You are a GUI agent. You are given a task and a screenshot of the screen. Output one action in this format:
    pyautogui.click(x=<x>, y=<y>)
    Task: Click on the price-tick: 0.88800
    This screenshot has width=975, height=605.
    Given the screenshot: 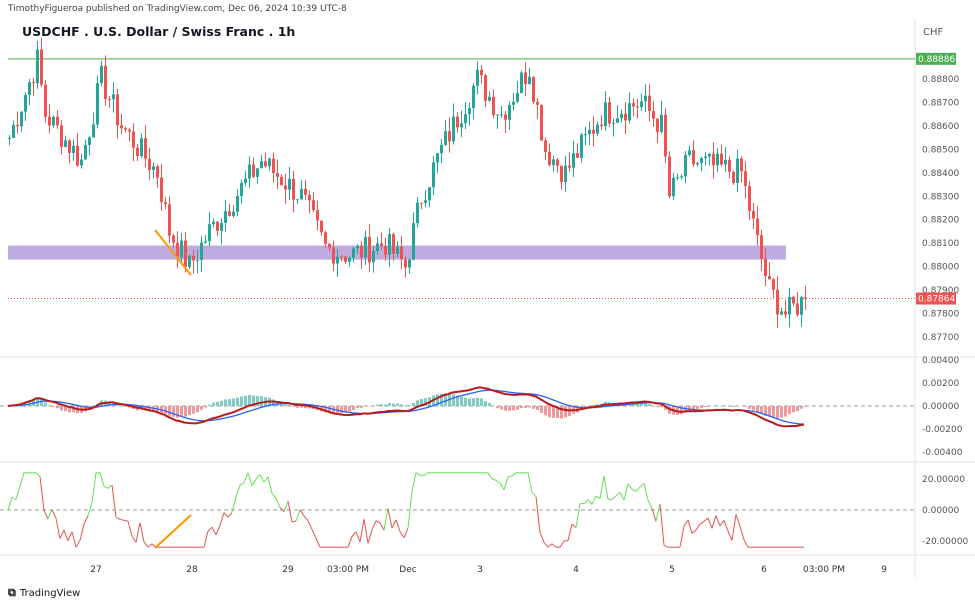 What is the action you would take?
    pyautogui.click(x=940, y=80)
    